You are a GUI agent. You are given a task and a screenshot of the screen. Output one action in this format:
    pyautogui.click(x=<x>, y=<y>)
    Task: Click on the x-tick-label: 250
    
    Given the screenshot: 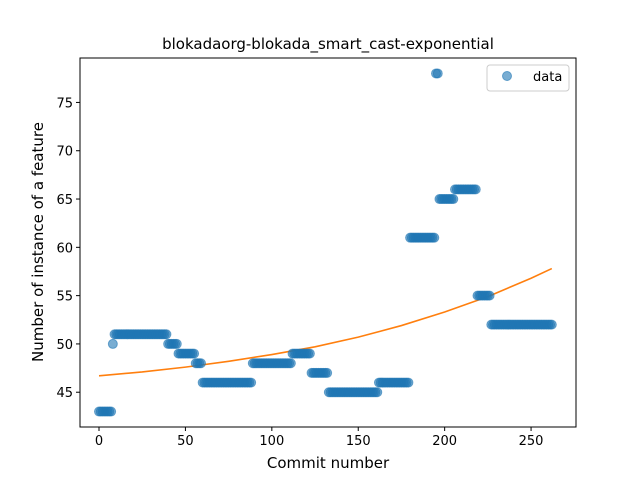 What is the action you would take?
    pyautogui.click(x=531, y=441)
    